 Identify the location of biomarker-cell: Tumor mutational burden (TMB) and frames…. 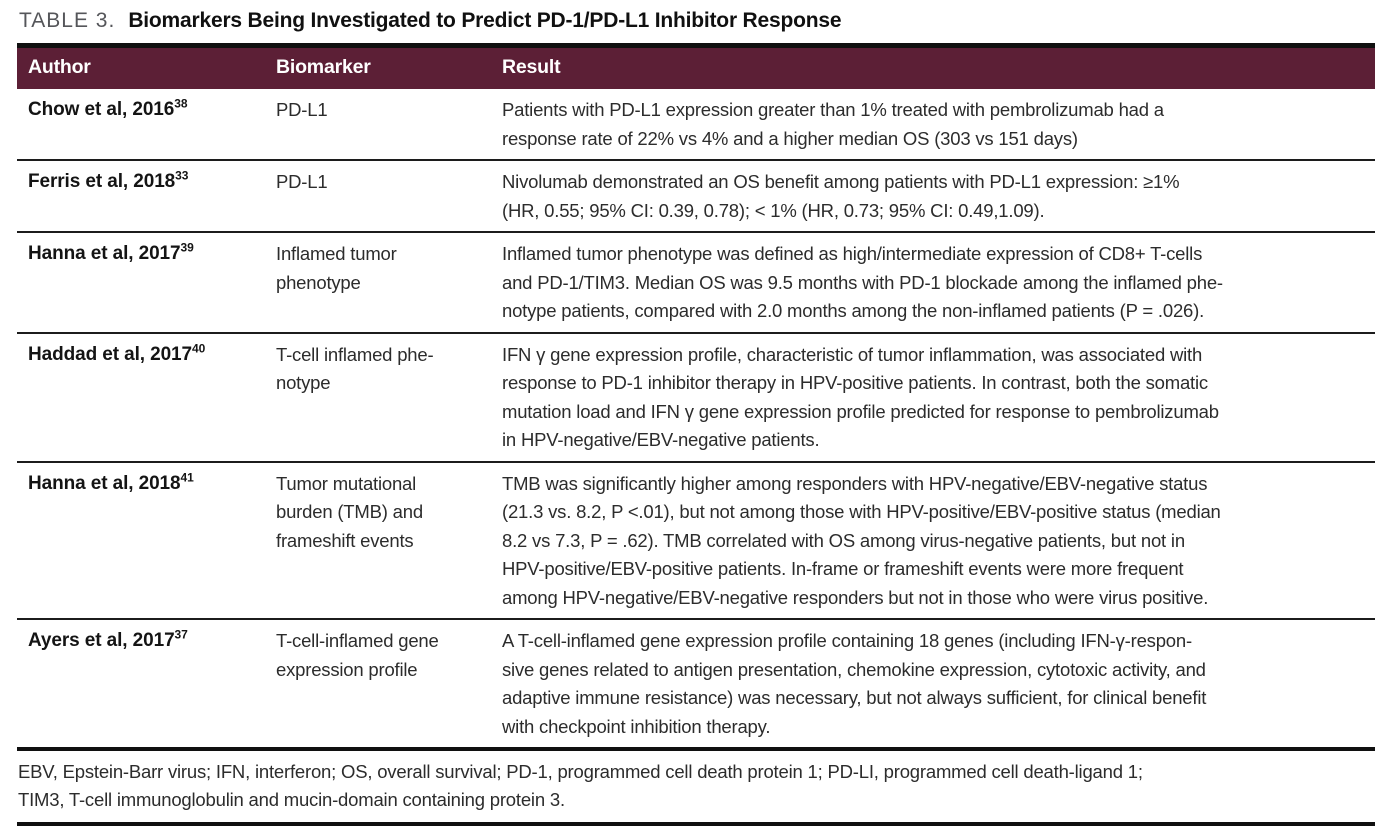
(389, 540).